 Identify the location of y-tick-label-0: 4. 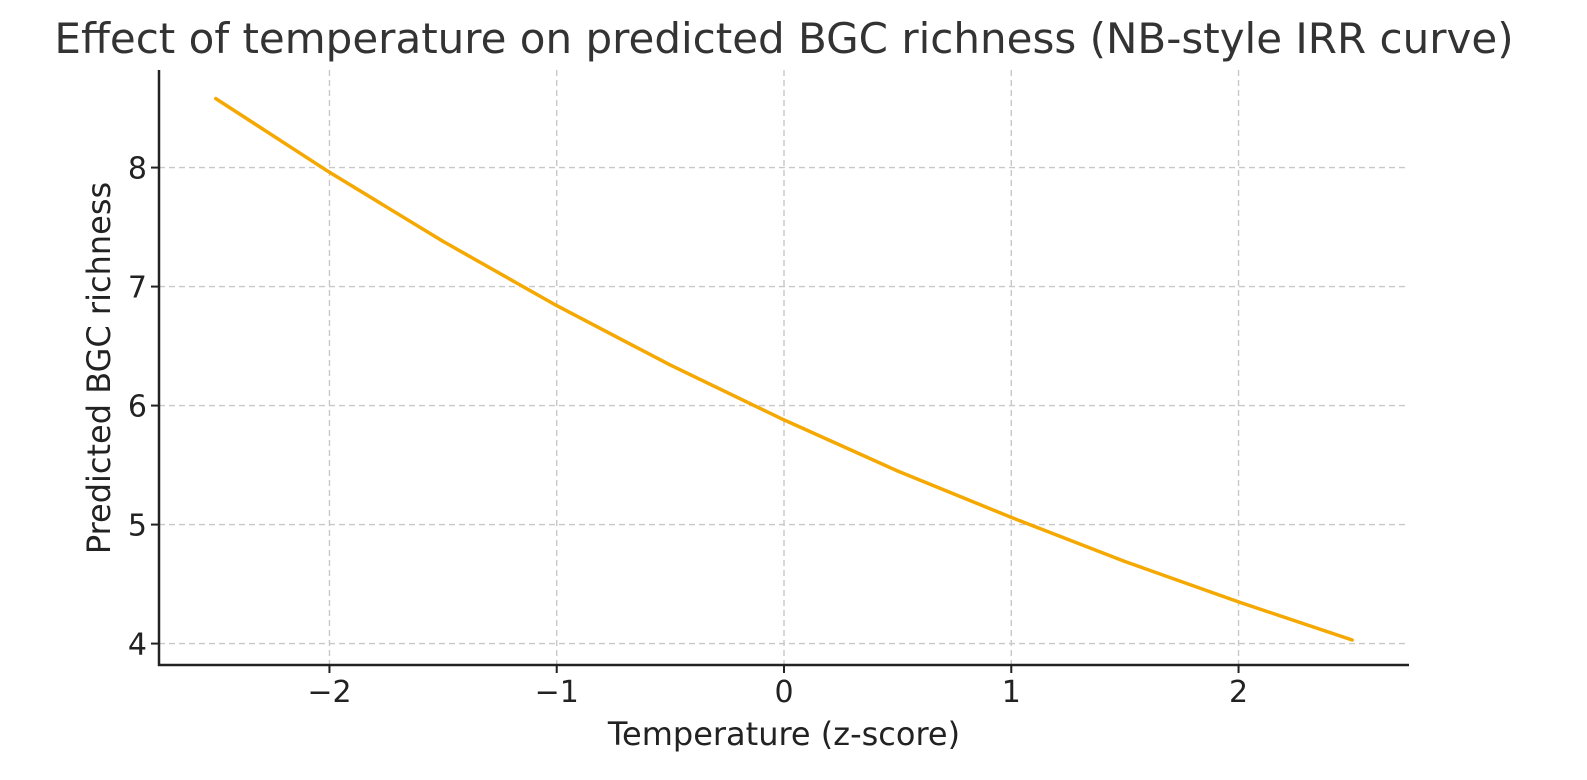
(137, 645).